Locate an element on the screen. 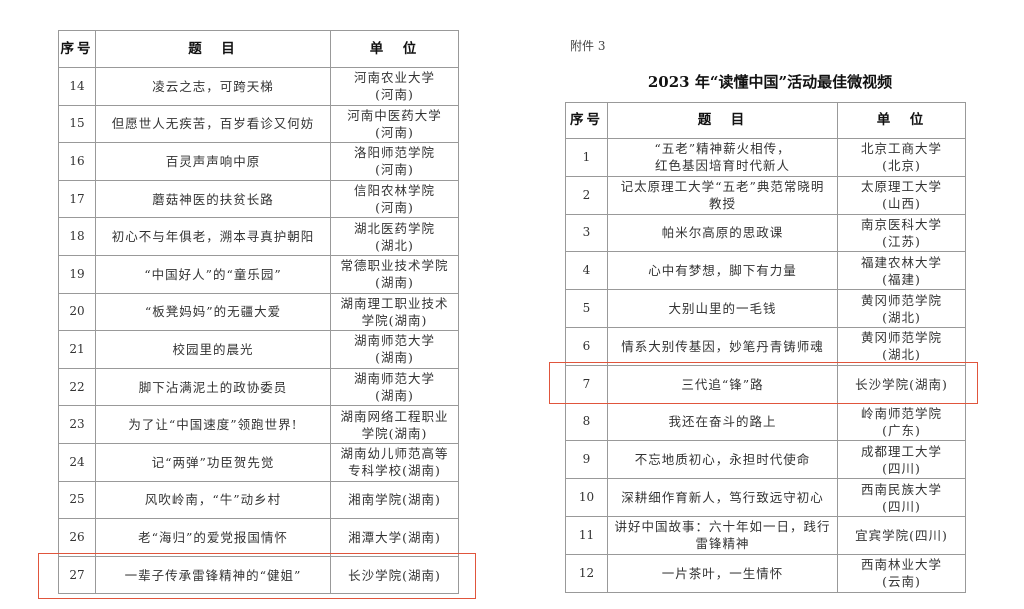 The width and height of the screenshot is (1024, 609). row-unit: 湘潭大学(湖南) is located at coordinates (394, 537).